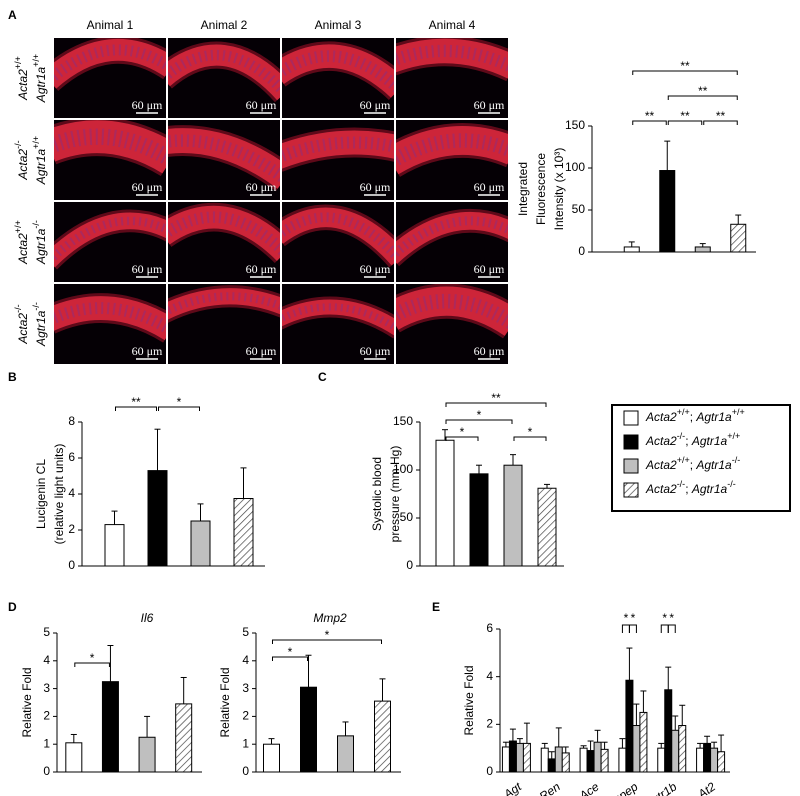 This screenshot has width=800, height=796. Describe the element at coordinates (377, 494) in the screenshot. I see `y-axis-label: Systolic blood` at that location.